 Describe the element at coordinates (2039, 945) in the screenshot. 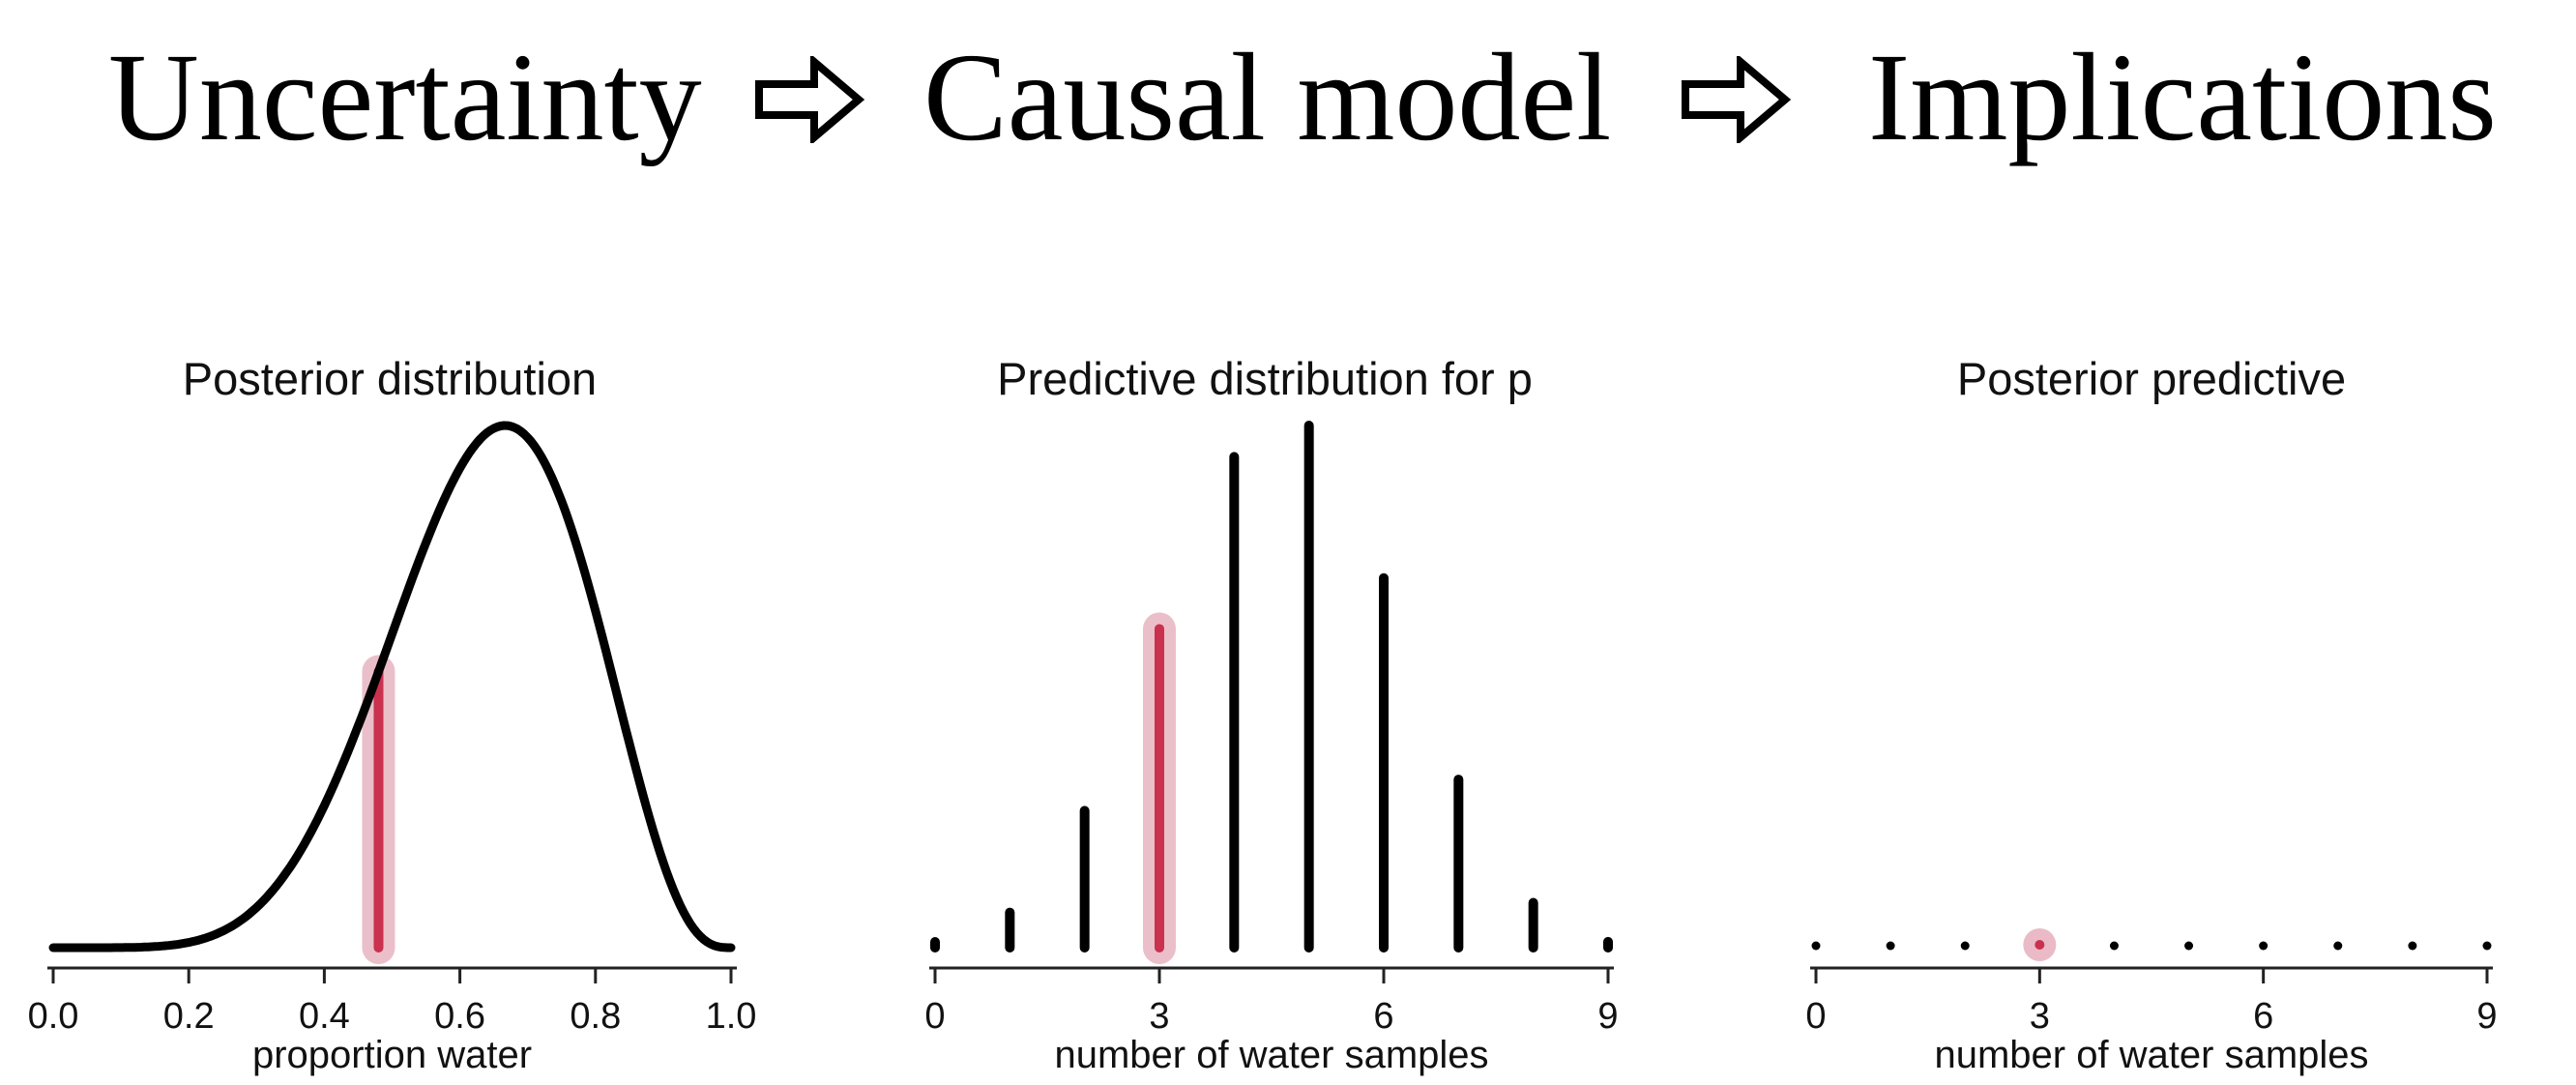

I see `highlight-point` at that location.